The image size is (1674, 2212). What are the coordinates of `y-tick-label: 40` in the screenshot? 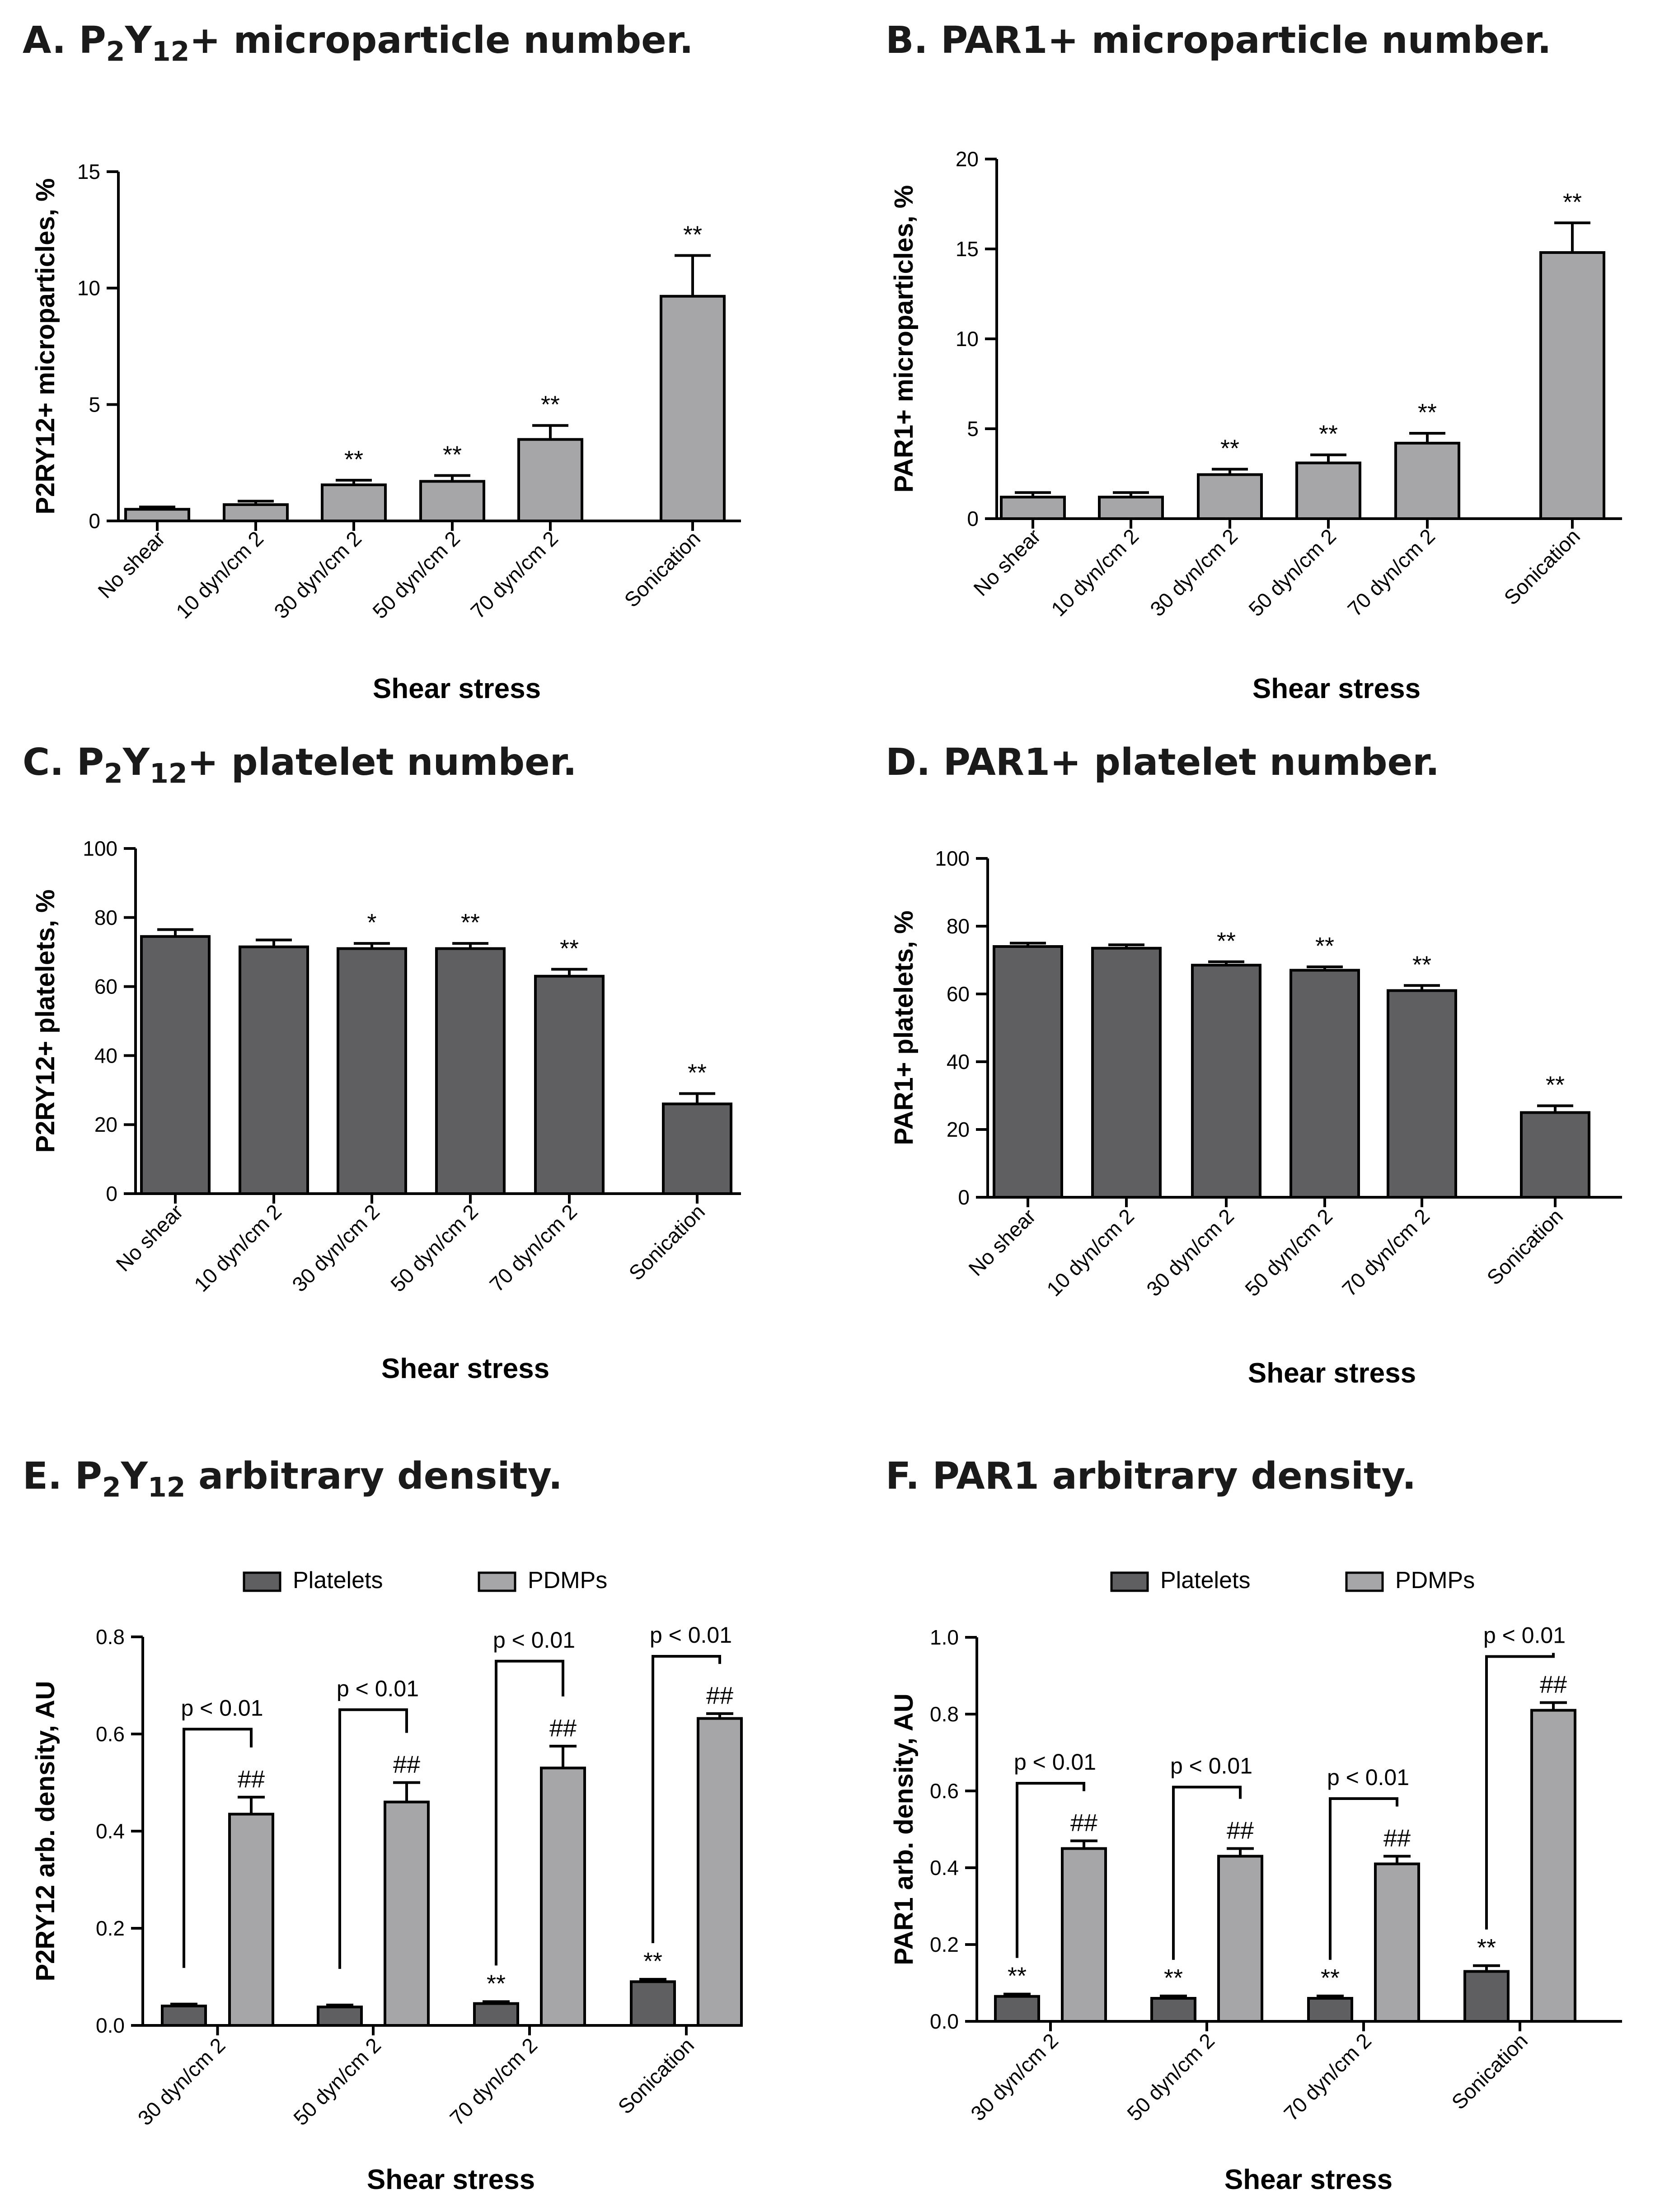 It's located at (105, 1055).